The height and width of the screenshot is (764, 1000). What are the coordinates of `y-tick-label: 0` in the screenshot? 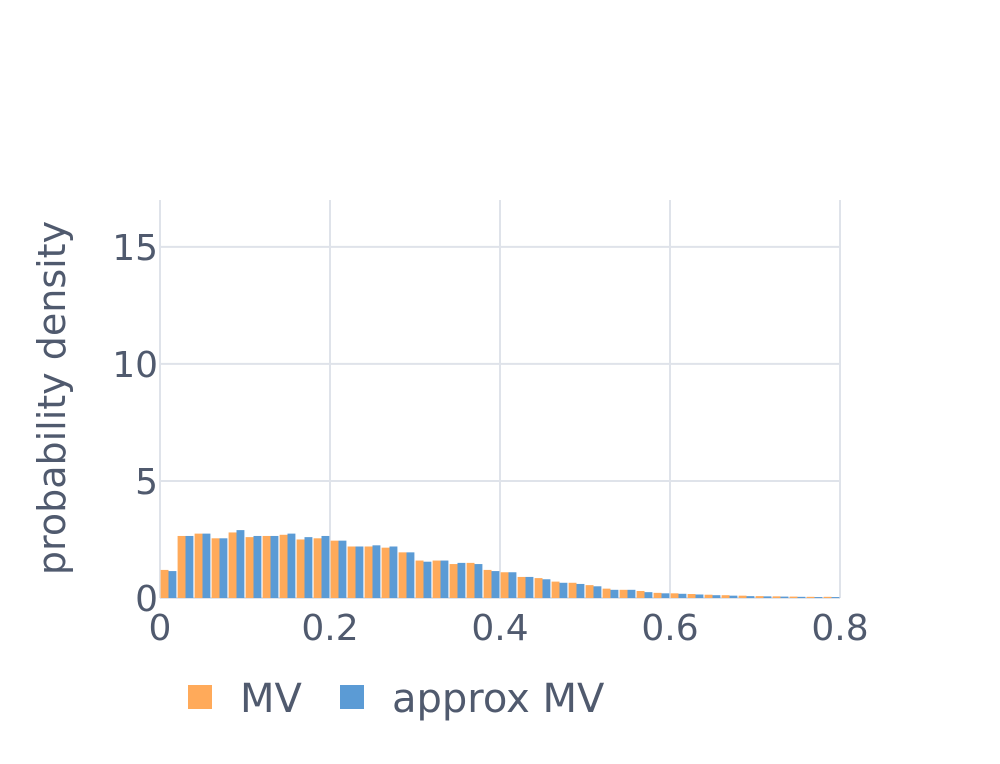 It's located at (146, 599).